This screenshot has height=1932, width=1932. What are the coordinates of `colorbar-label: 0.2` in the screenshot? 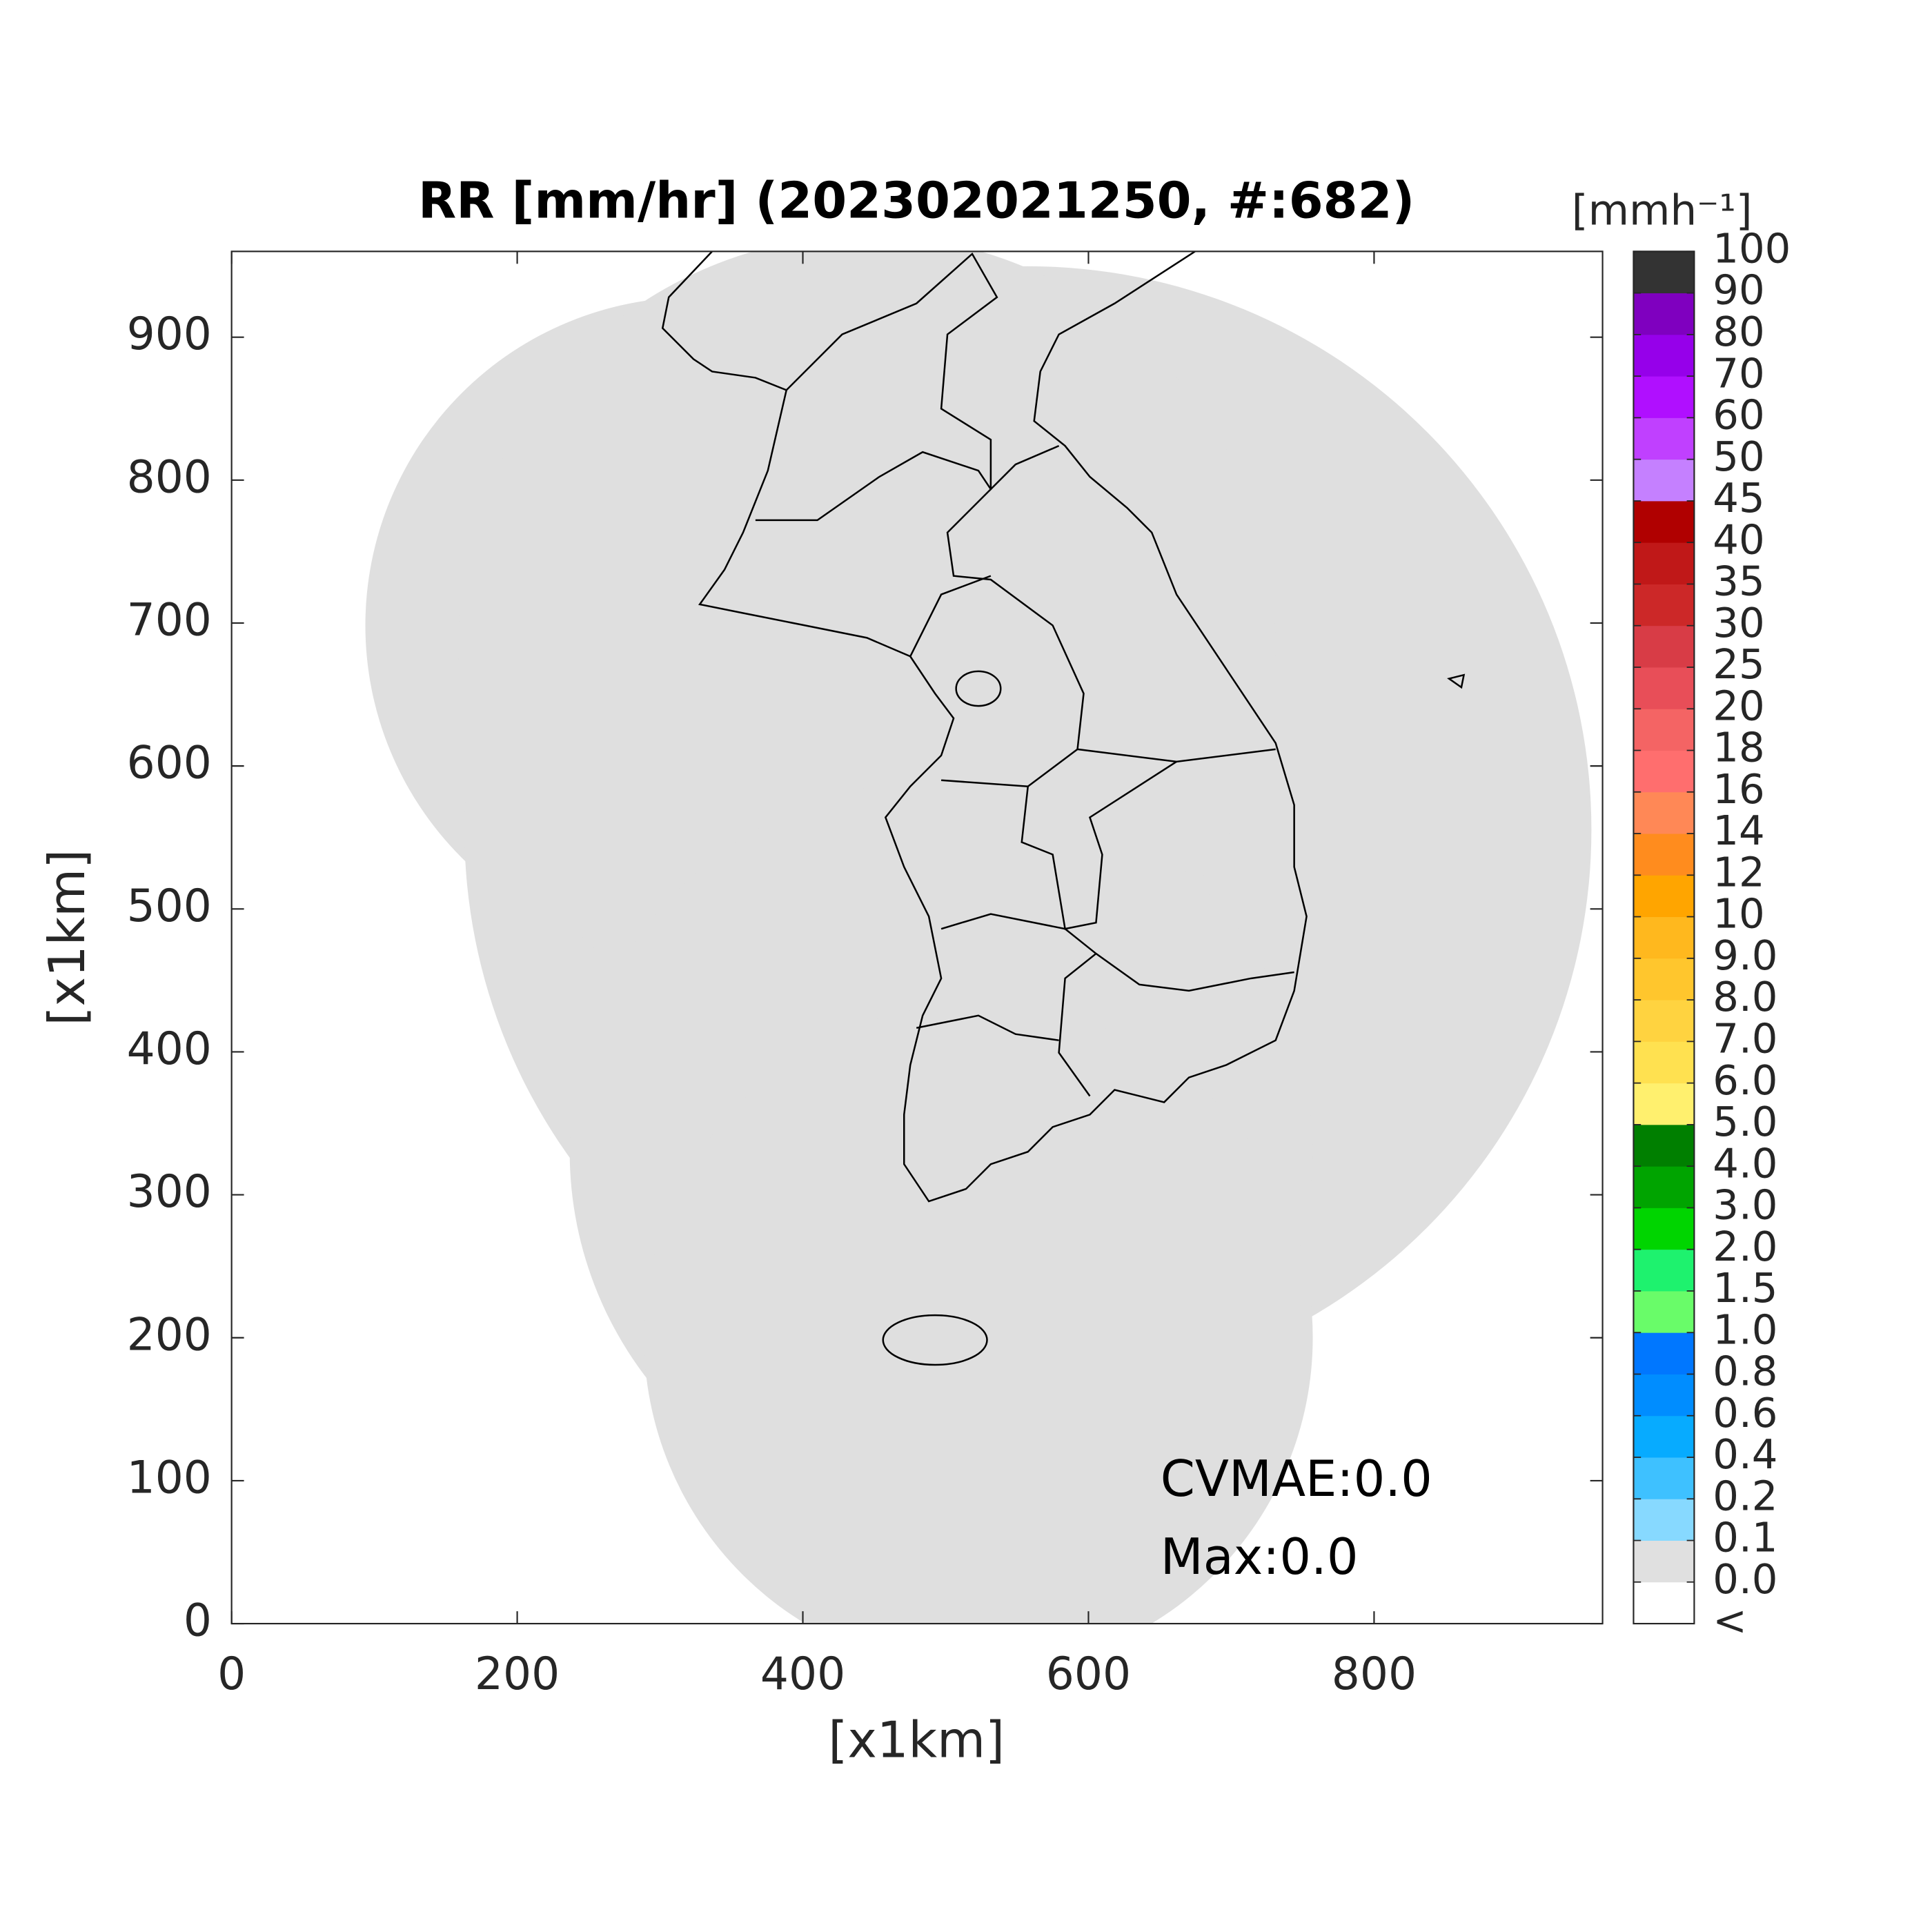 It's located at (1745, 1495).